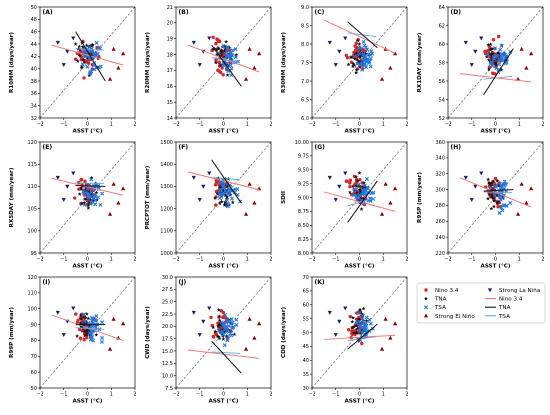 The height and width of the screenshot is (415, 550). What do you see at coordinates (12, 197) in the screenshot?
I see `y-axis-label: RX5DAY (mm/year)` at bounding box center [12, 197].